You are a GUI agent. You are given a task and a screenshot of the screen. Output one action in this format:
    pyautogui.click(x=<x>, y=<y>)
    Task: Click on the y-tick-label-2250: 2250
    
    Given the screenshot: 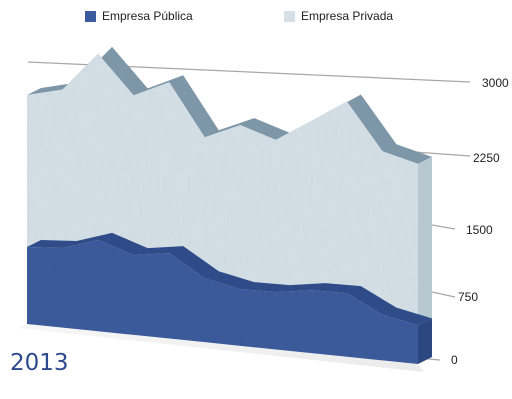 What is the action you would take?
    pyautogui.click(x=486, y=158)
    